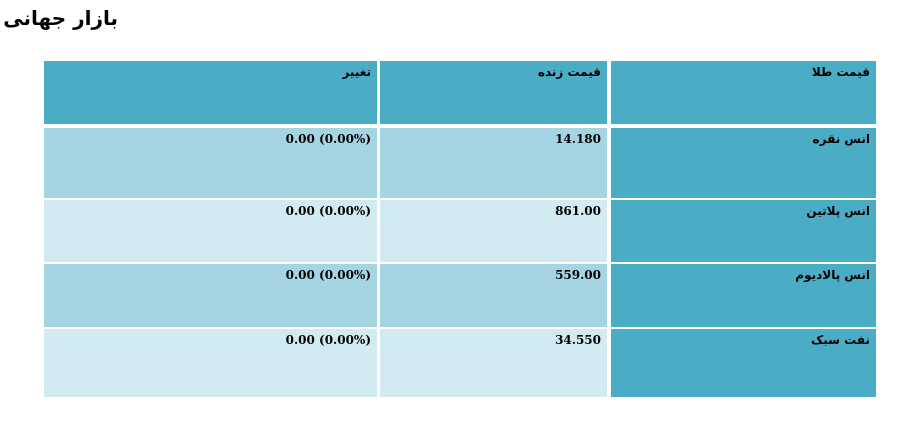 The image size is (900, 427). I want to click on commodity-name-cell: انس پالادیوم, so click(743, 295).